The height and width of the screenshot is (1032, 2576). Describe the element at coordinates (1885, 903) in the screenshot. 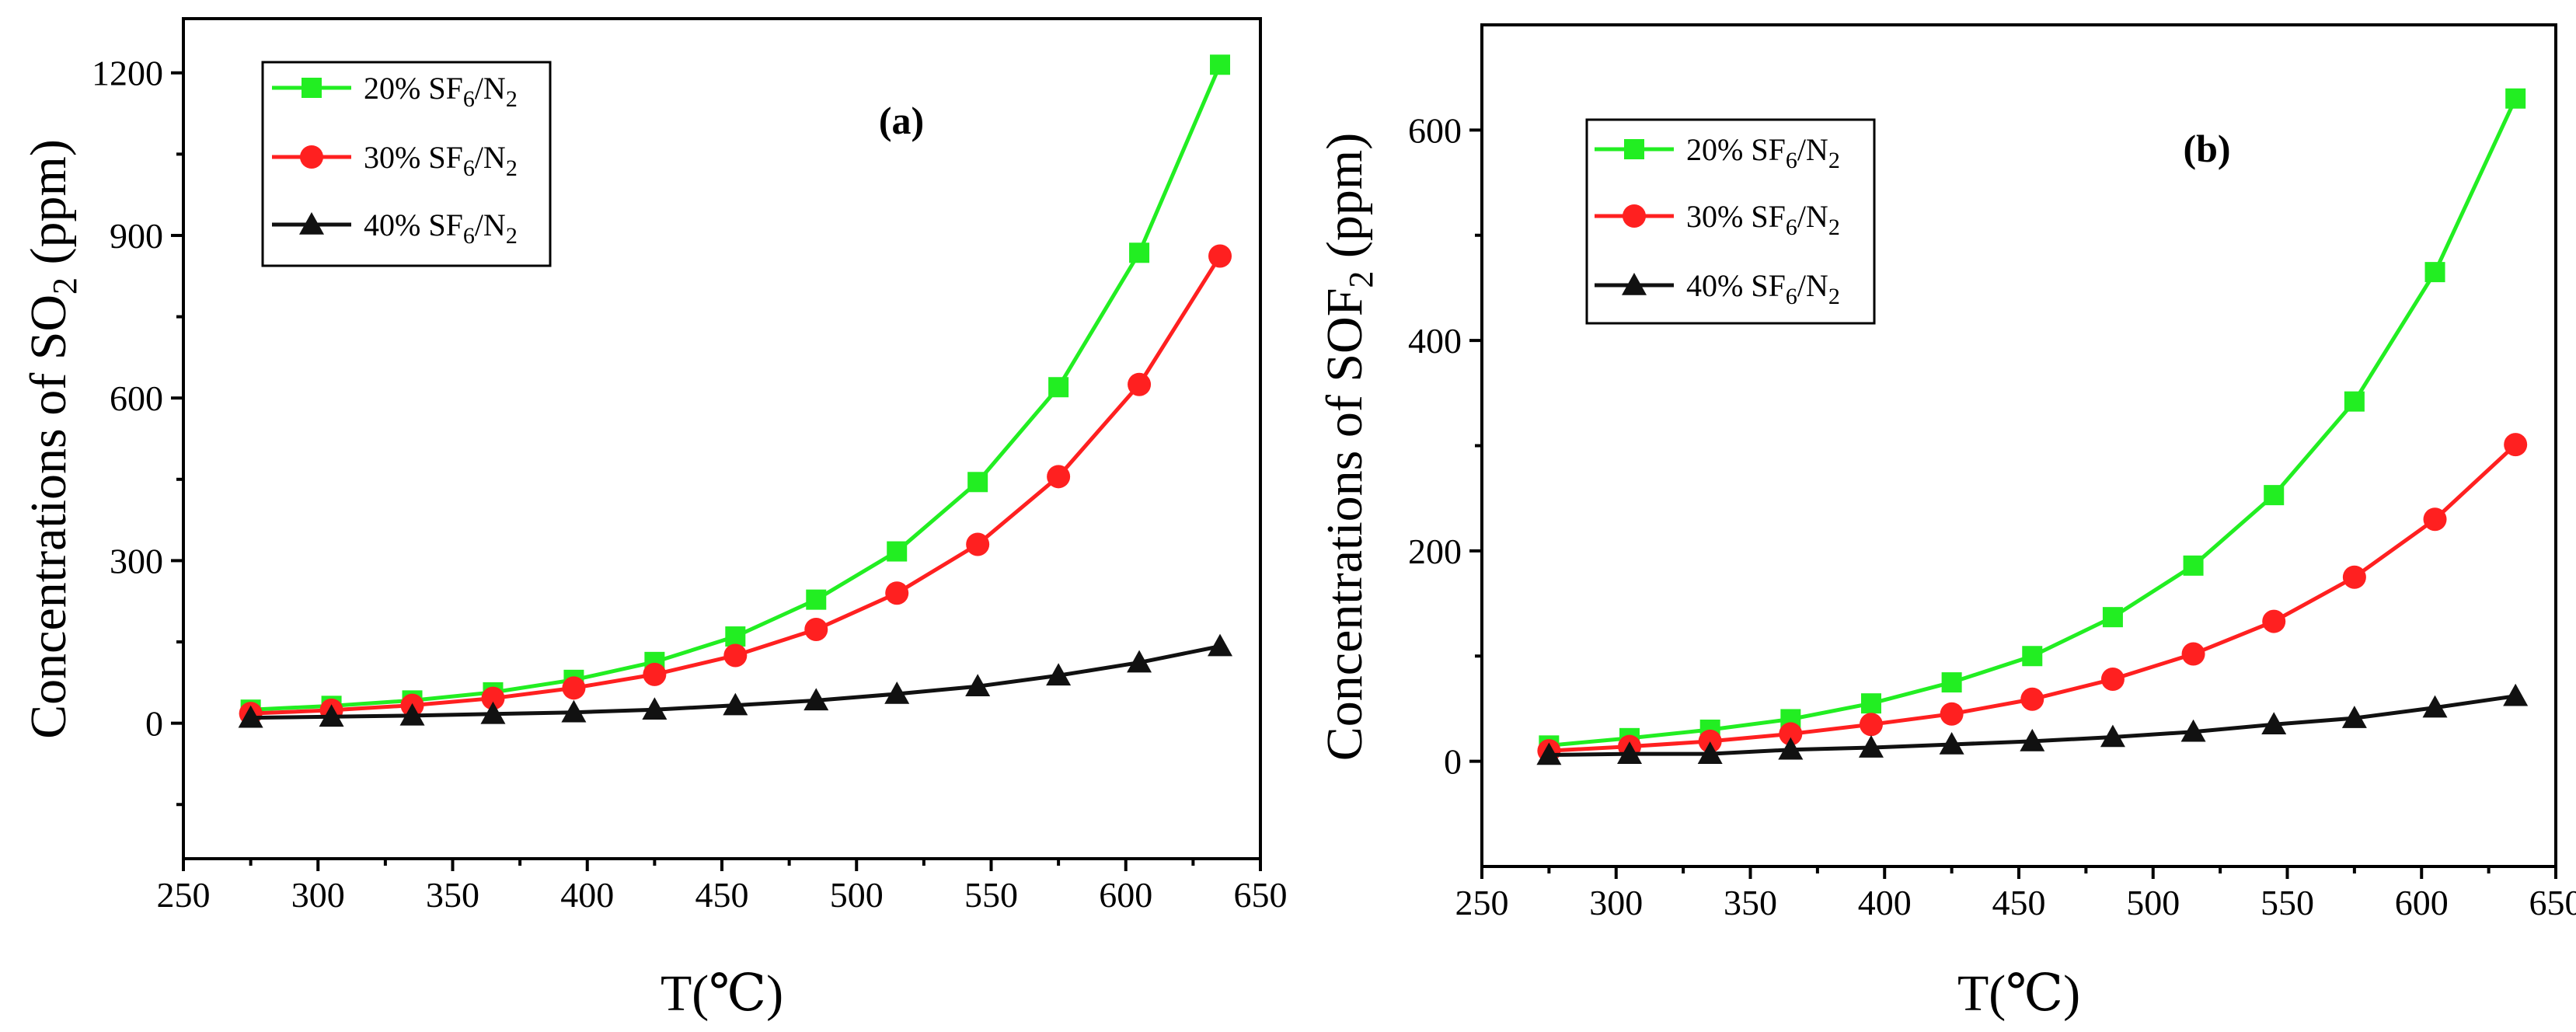

I see `x-tick-label: 400` at that location.